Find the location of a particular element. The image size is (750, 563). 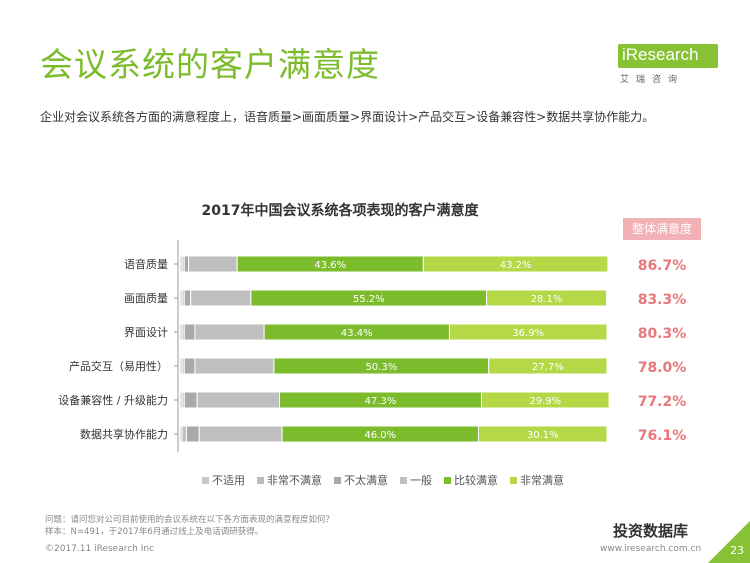

bar-value-label: 27.7% is located at coordinates (548, 367).